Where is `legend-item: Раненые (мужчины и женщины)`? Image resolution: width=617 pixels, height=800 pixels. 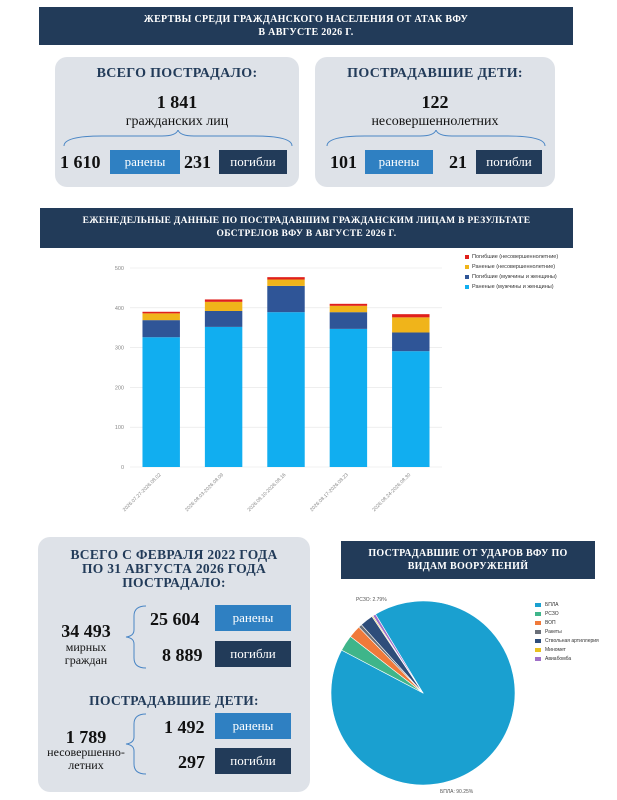 legend-item: Раненые (мужчины и женщины) is located at coordinates (530, 287).